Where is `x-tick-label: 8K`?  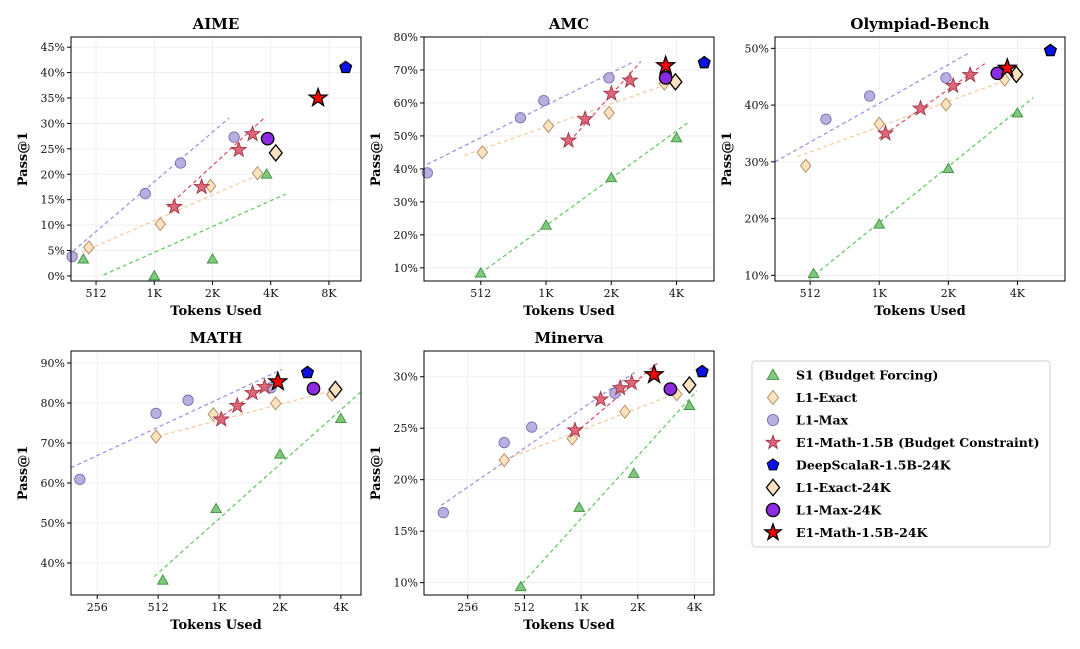
x-tick-label: 8K is located at coordinates (329, 293).